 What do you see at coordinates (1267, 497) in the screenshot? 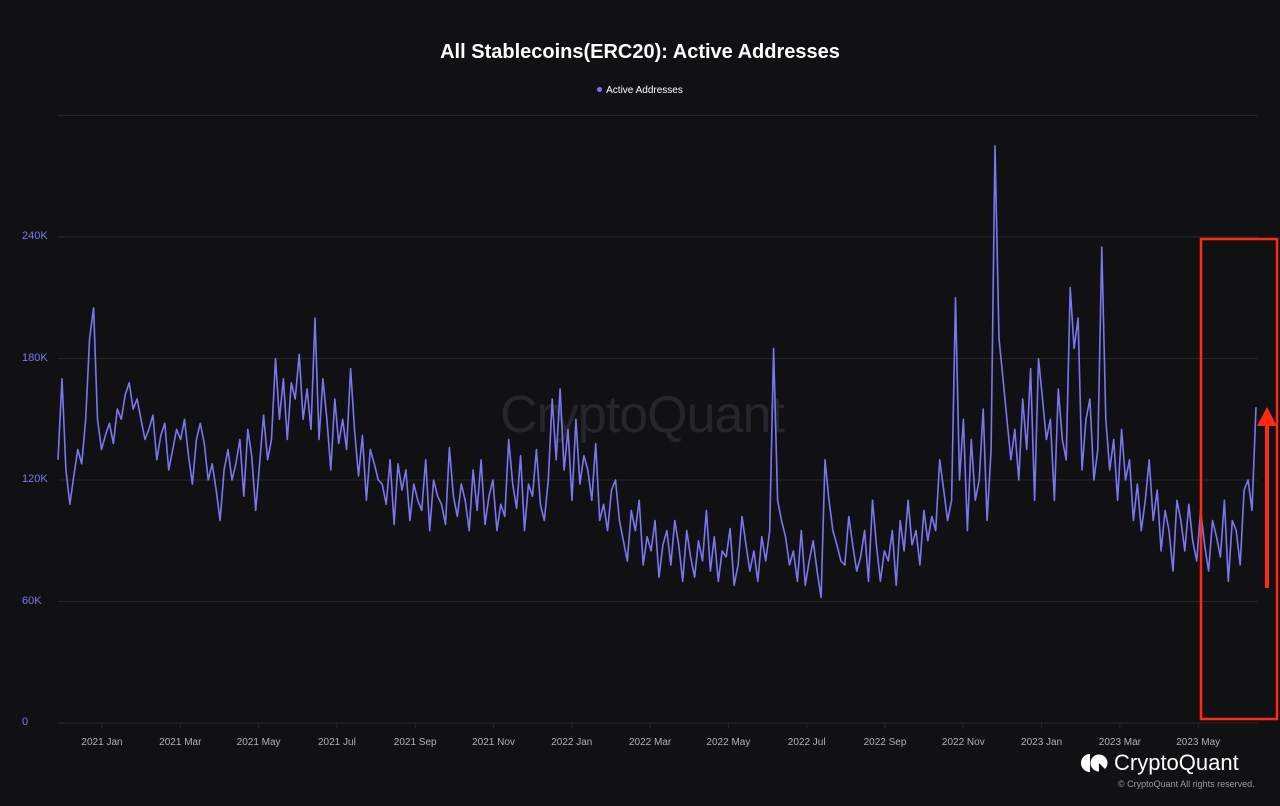
I see `up-arrow-icon` at bounding box center [1267, 497].